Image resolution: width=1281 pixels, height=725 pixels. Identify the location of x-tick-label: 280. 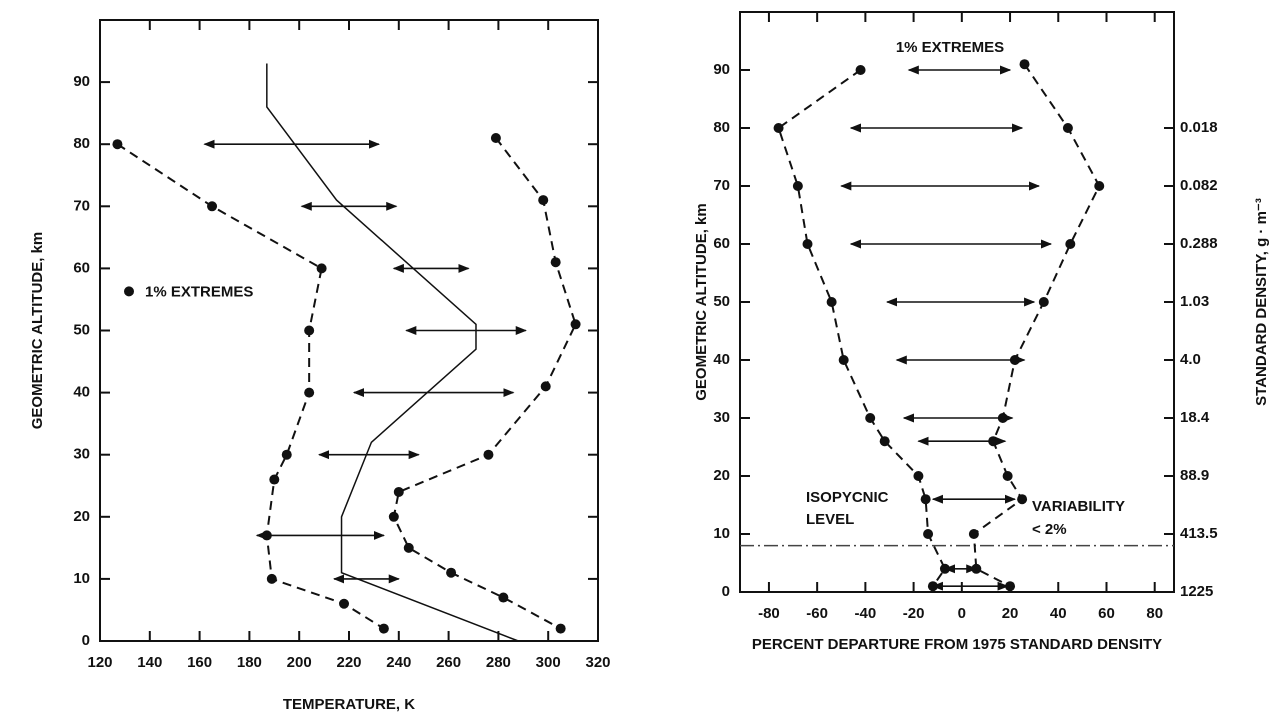
(498, 662).